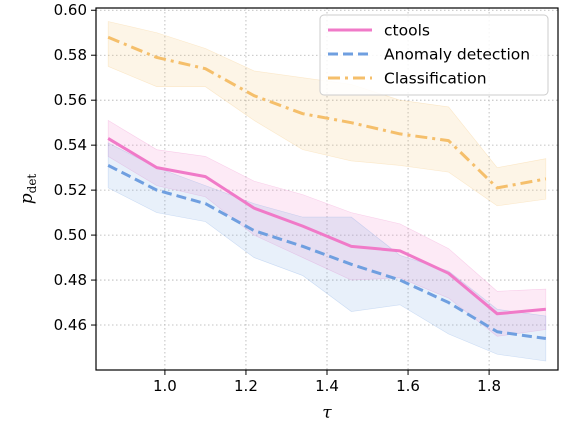  Describe the element at coordinates (70, 190) in the screenshot. I see `y-tick-label: 0.52` at that location.